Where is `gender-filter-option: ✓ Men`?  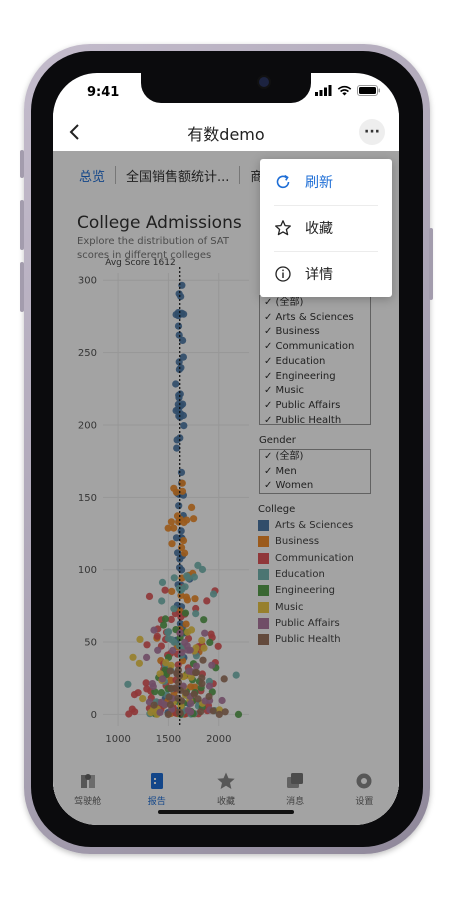 gender-filter-option: ✓ Men is located at coordinates (280, 471).